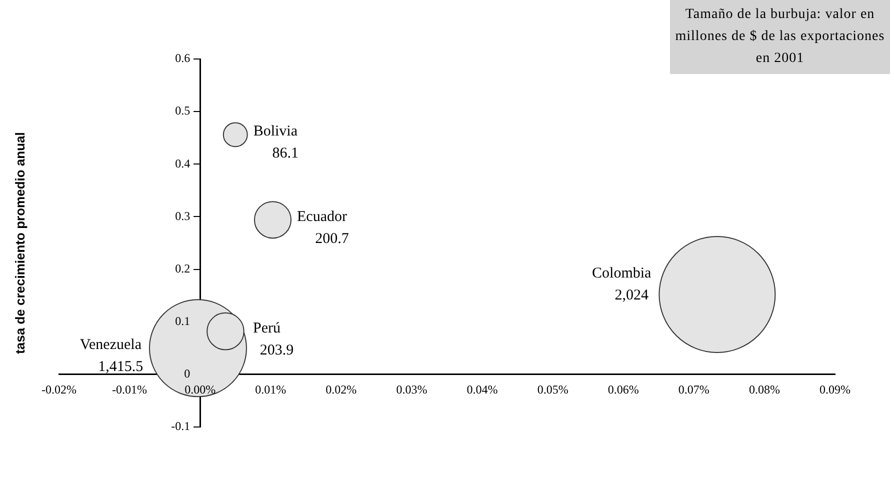  I want to click on series-label: Bolivia, so click(275, 132).